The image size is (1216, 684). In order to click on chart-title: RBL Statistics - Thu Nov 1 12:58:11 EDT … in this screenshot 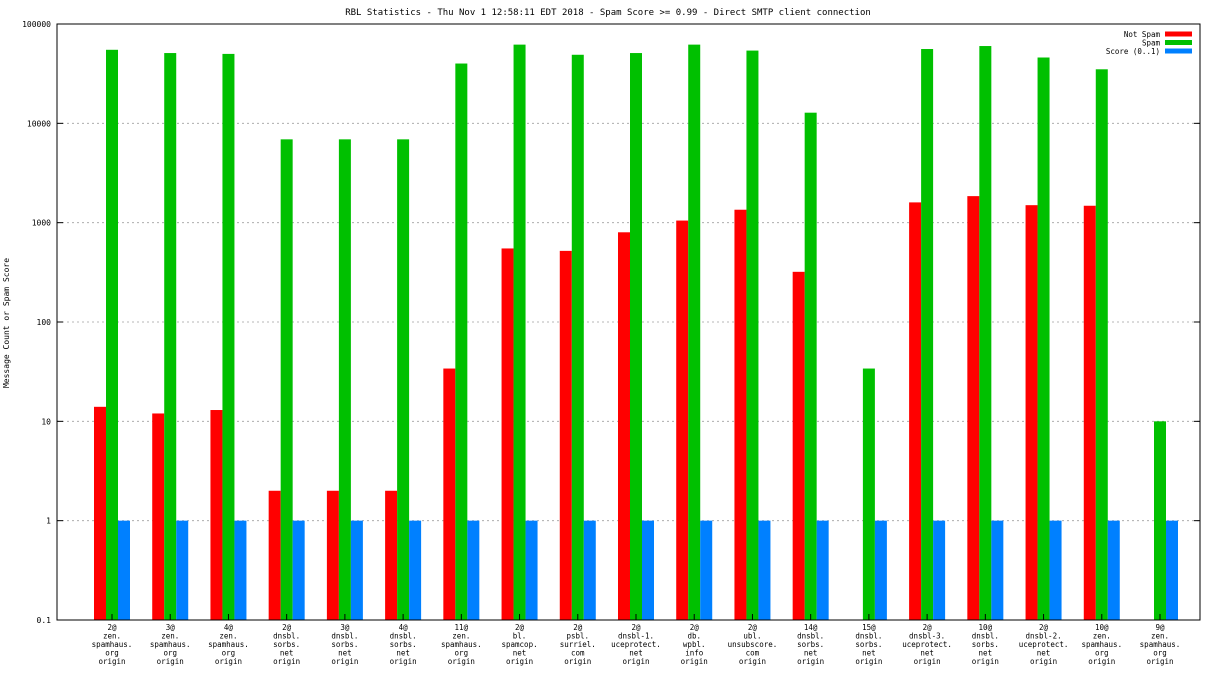, I will do `click(608, 13)`.